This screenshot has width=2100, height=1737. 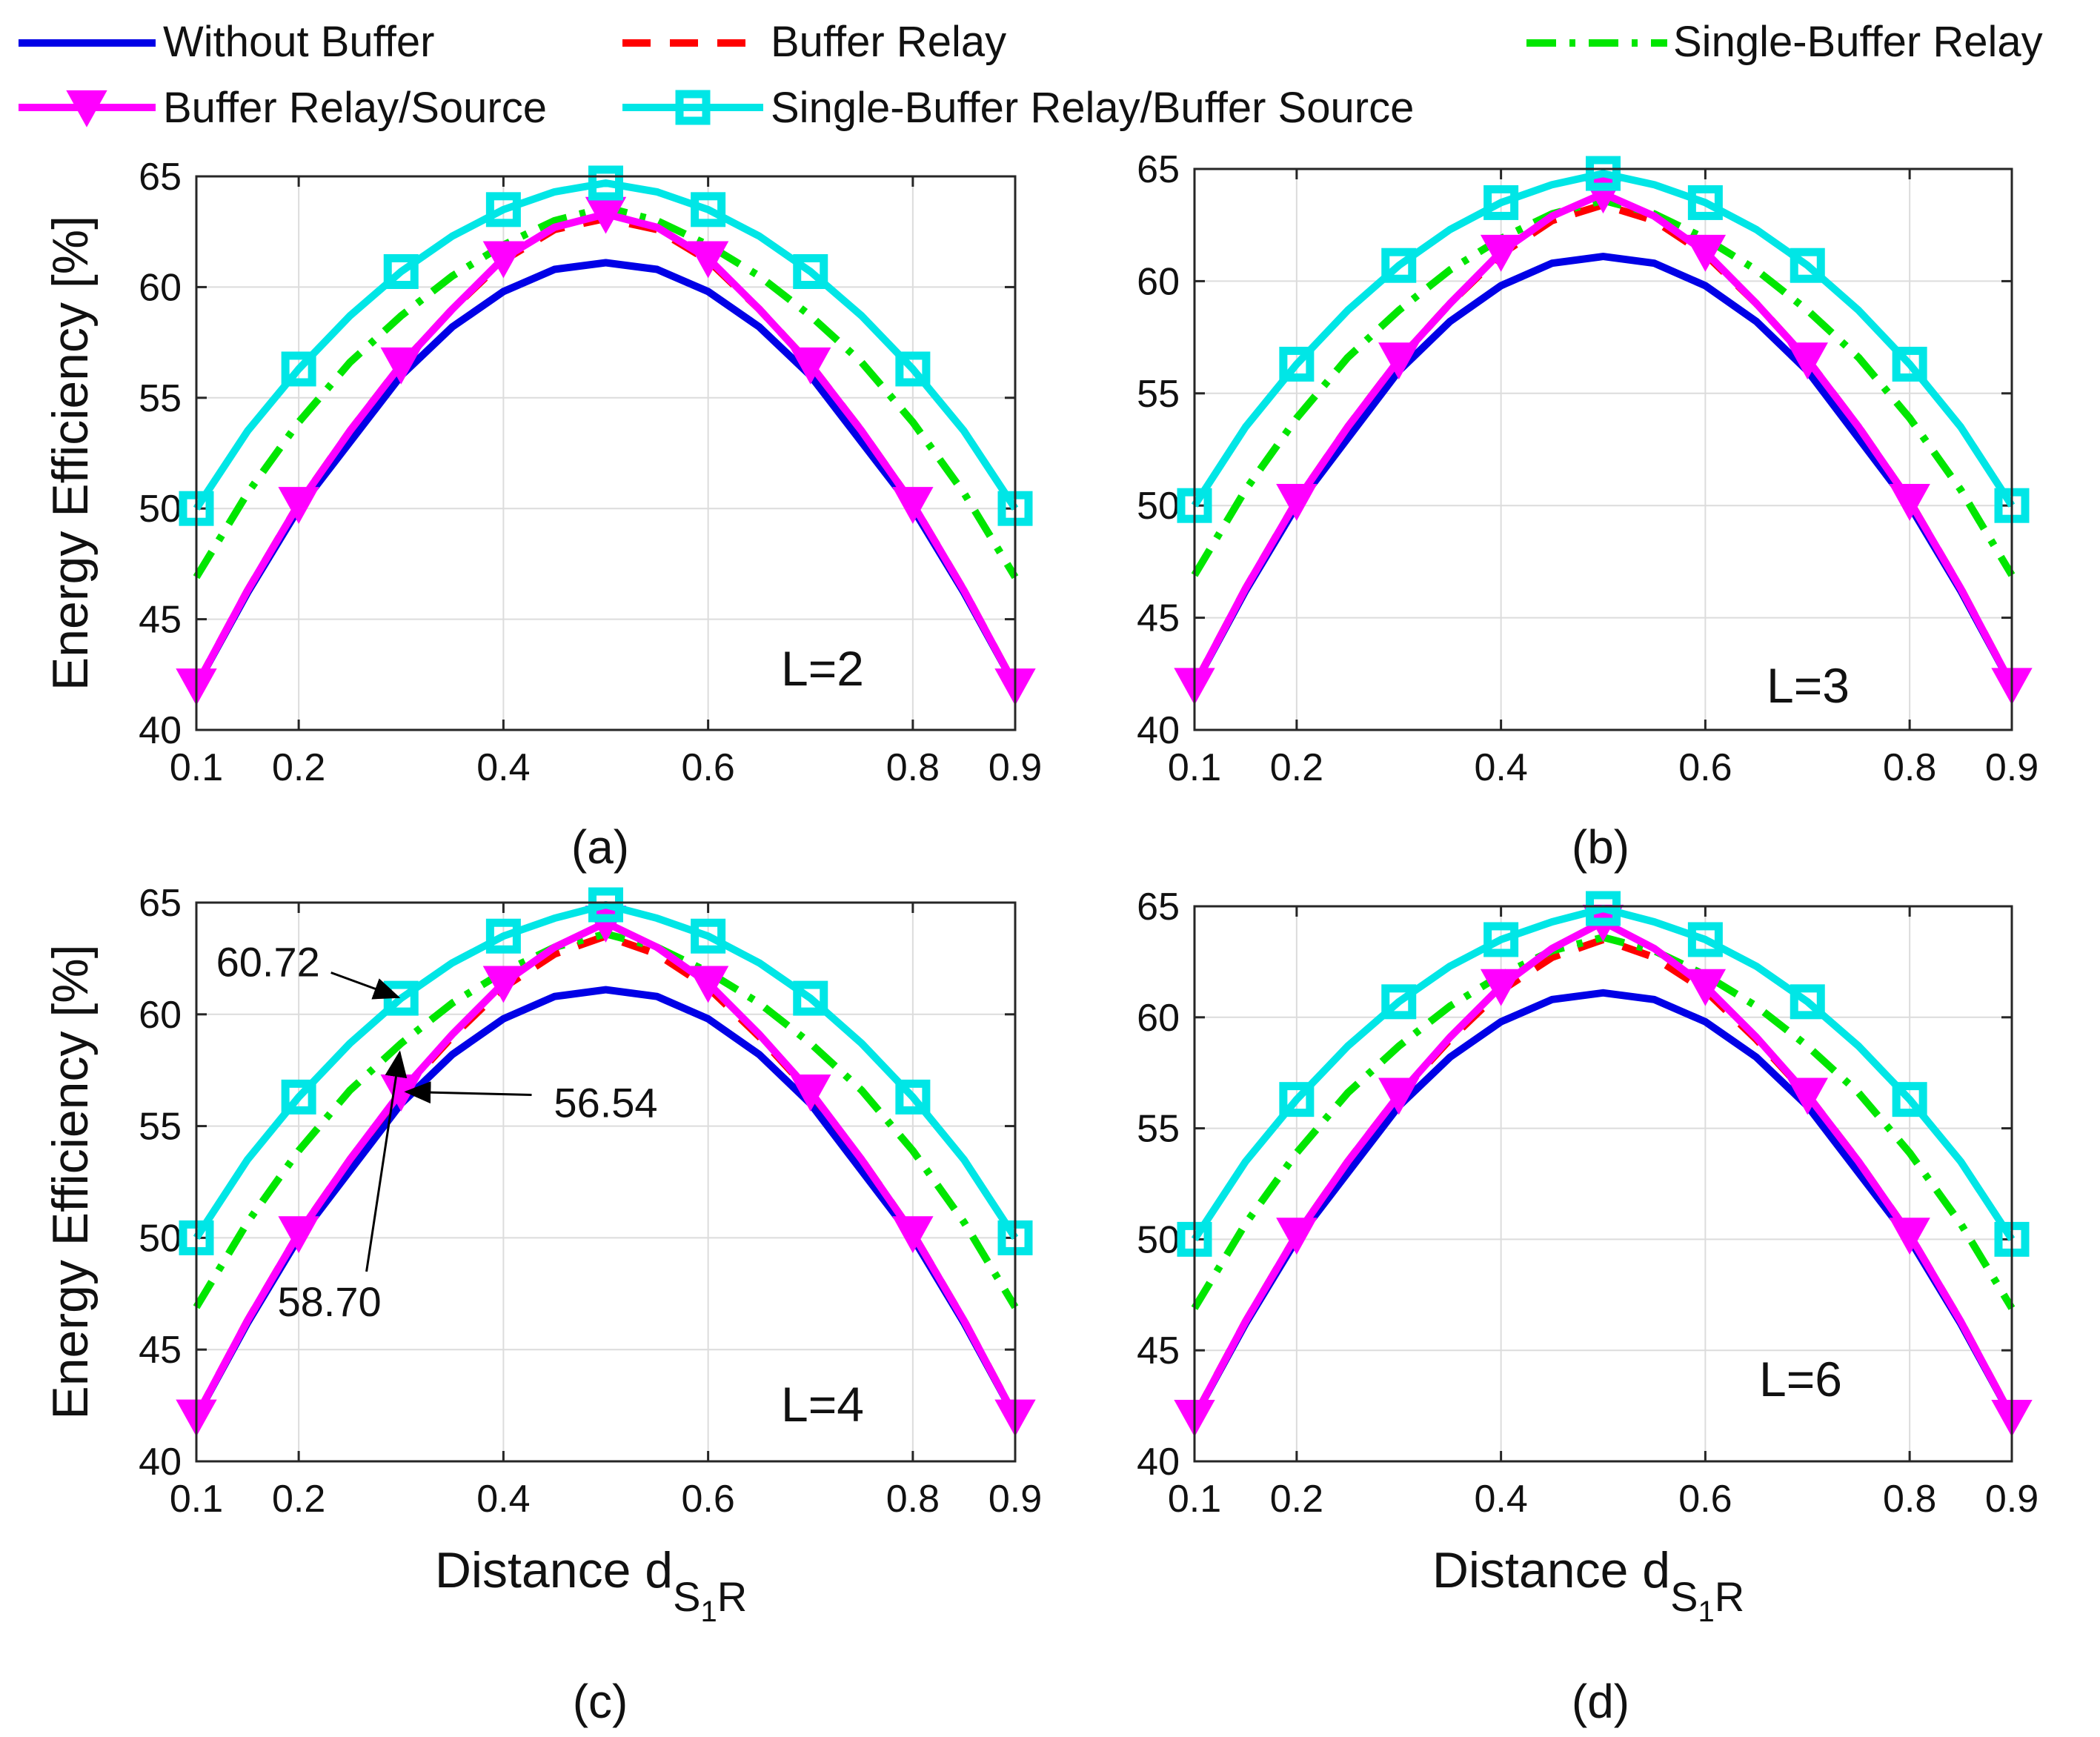 I want to click on legend-label-without-buffer: Without Buffer, so click(x=299, y=42).